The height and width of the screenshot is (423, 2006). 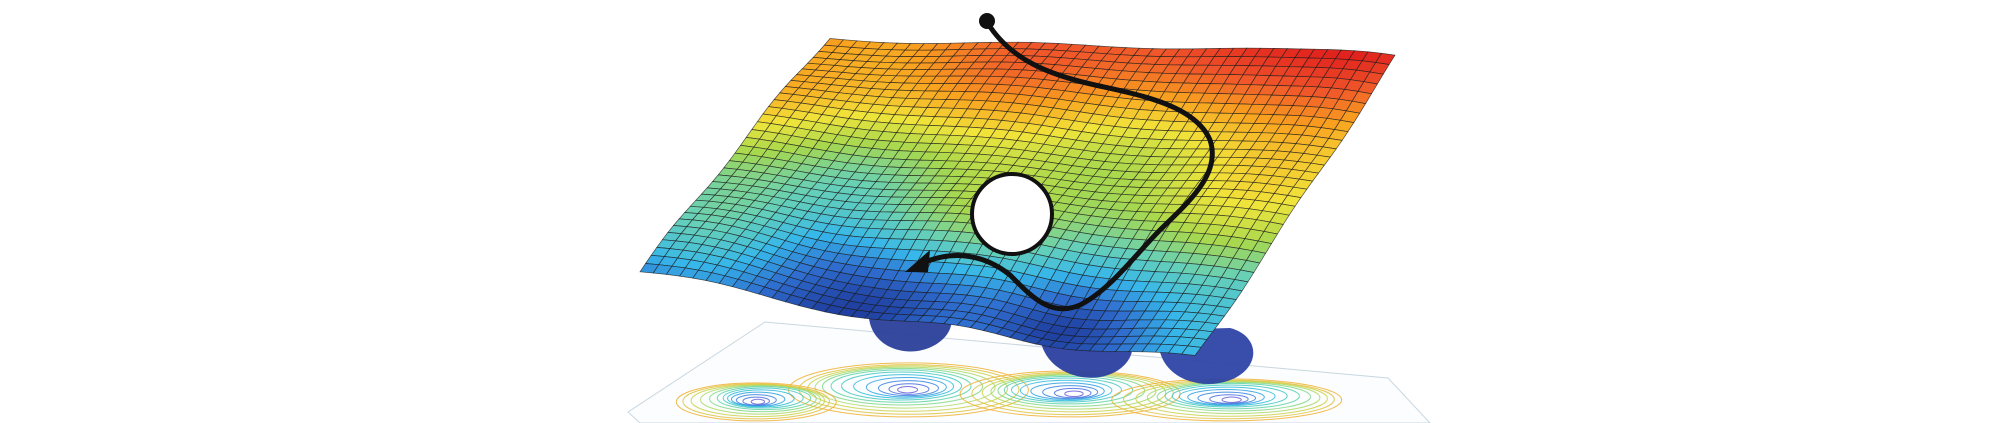 What do you see at coordinates (1012, 214) in the screenshot?
I see `system-state-marker` at bounding box center [1012, 214].